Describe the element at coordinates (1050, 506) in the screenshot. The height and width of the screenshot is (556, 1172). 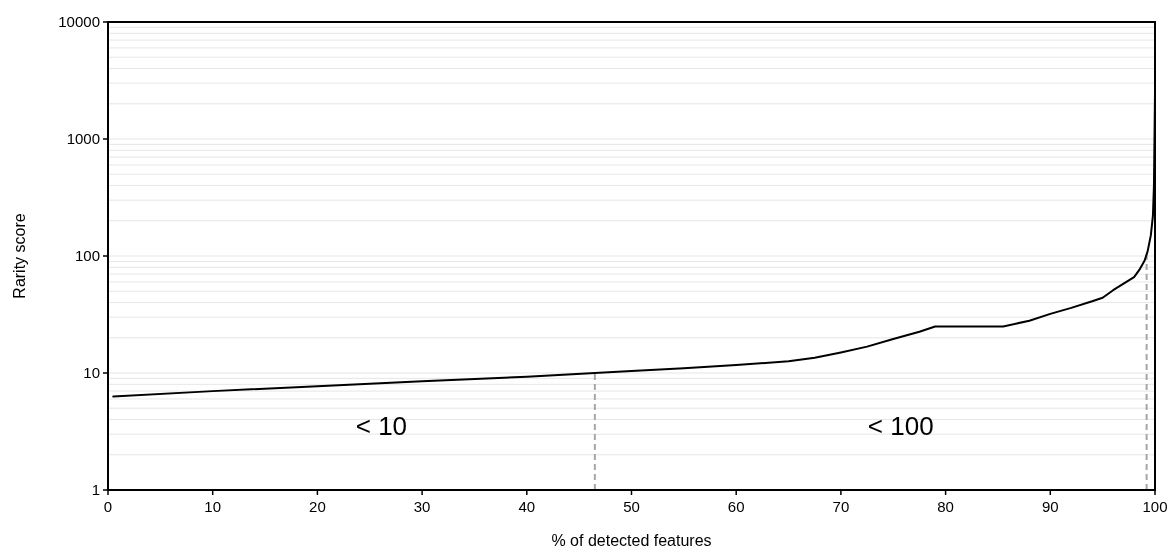
I see `x-tick-label: 90` at that location.